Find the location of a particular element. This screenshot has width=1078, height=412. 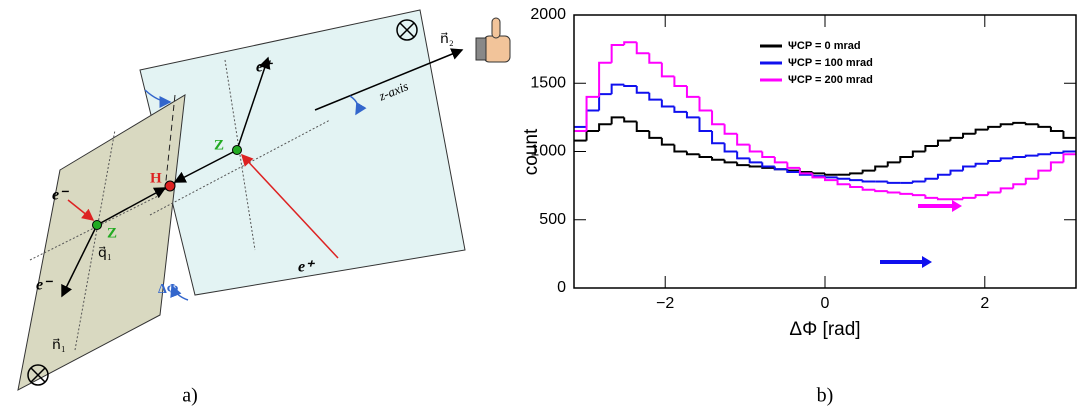

label: ΔΦ is located at coordinates (168, 289).